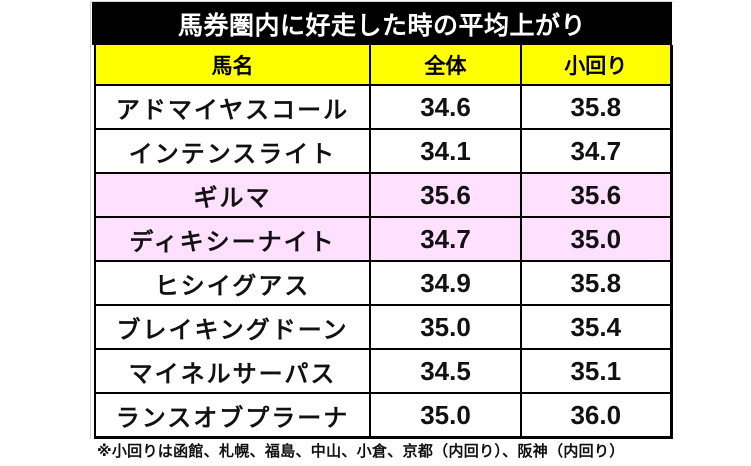  I want to click on overall-value: 34.1, so click(446, 151).